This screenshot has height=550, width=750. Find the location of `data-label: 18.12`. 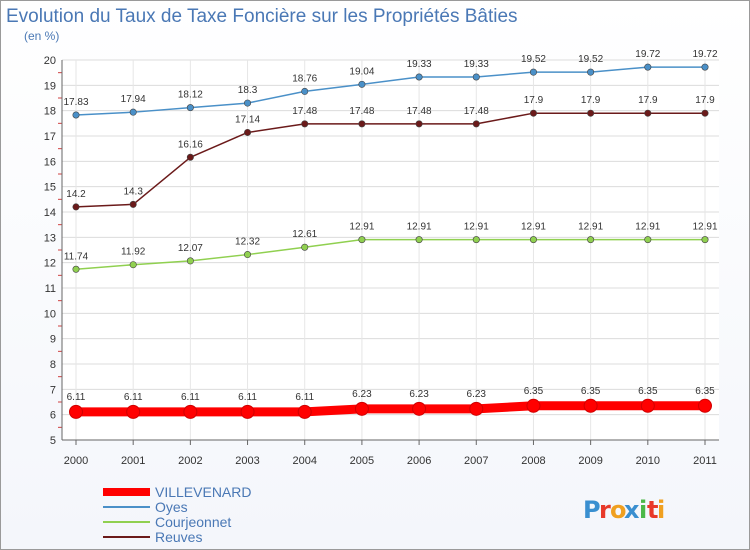

data-label: 18.12 is located at coordinates (190, 95).